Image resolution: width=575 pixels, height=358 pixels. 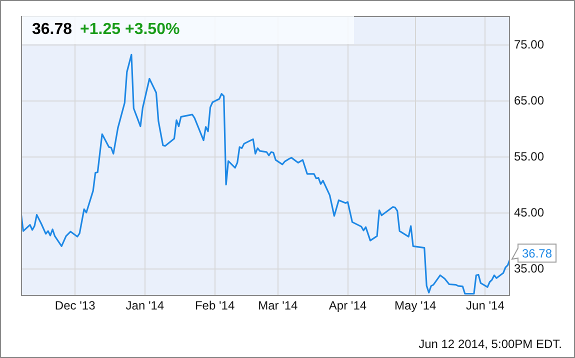 What do you see at coordinates (529, 212) in the screenshot?
I see `y-tick-label: 45.00` at bounding box center [529, 212].